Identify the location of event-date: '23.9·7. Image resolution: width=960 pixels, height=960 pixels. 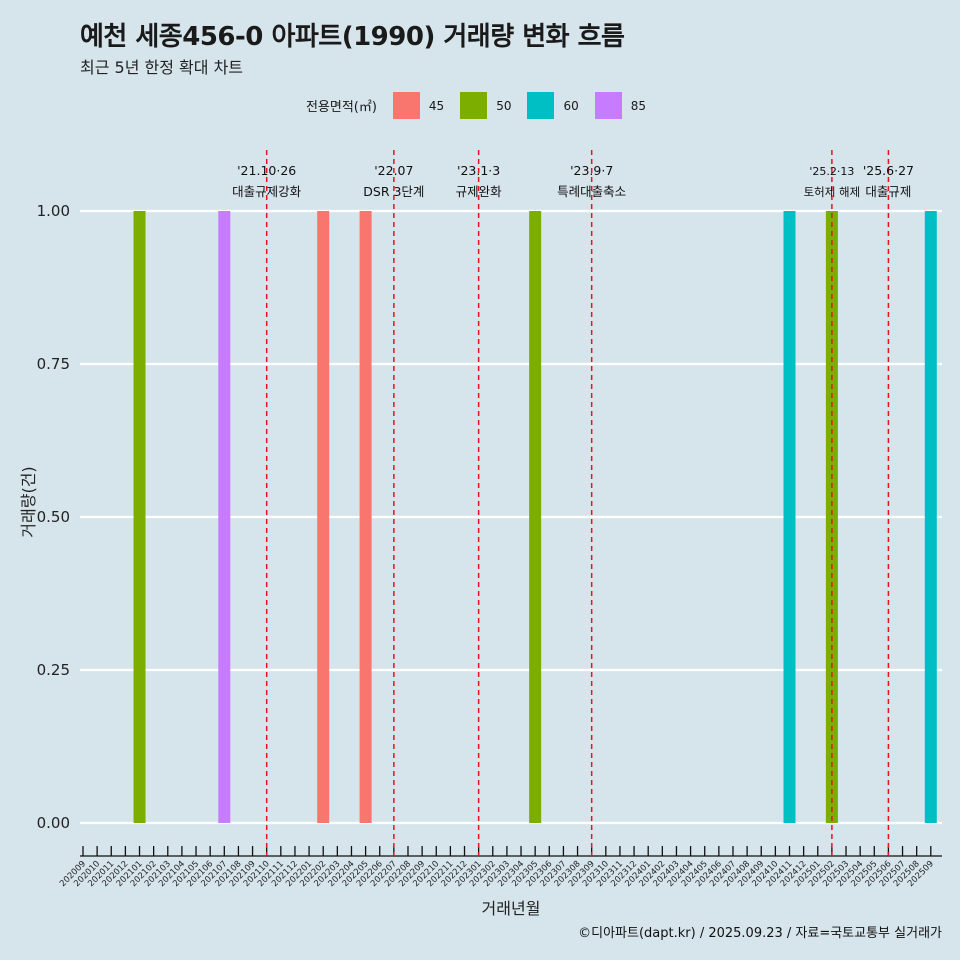
(591, 170).